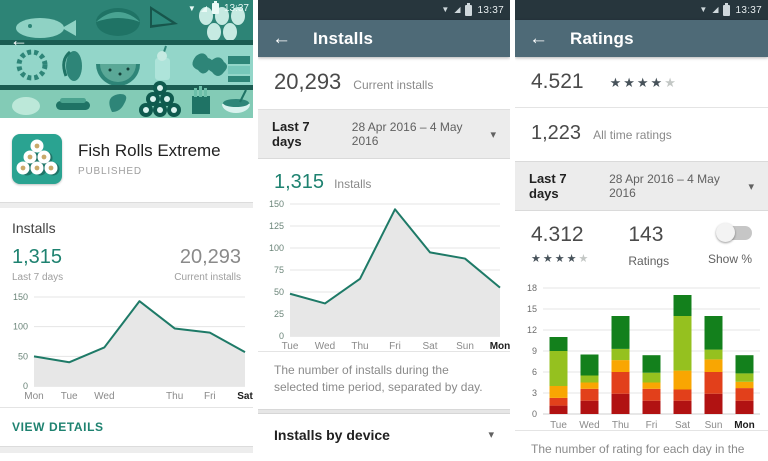  Describe the element at coordinates (556, 133) in the screenshot. I see `alltime-ratings-value: 1,223` at that location.